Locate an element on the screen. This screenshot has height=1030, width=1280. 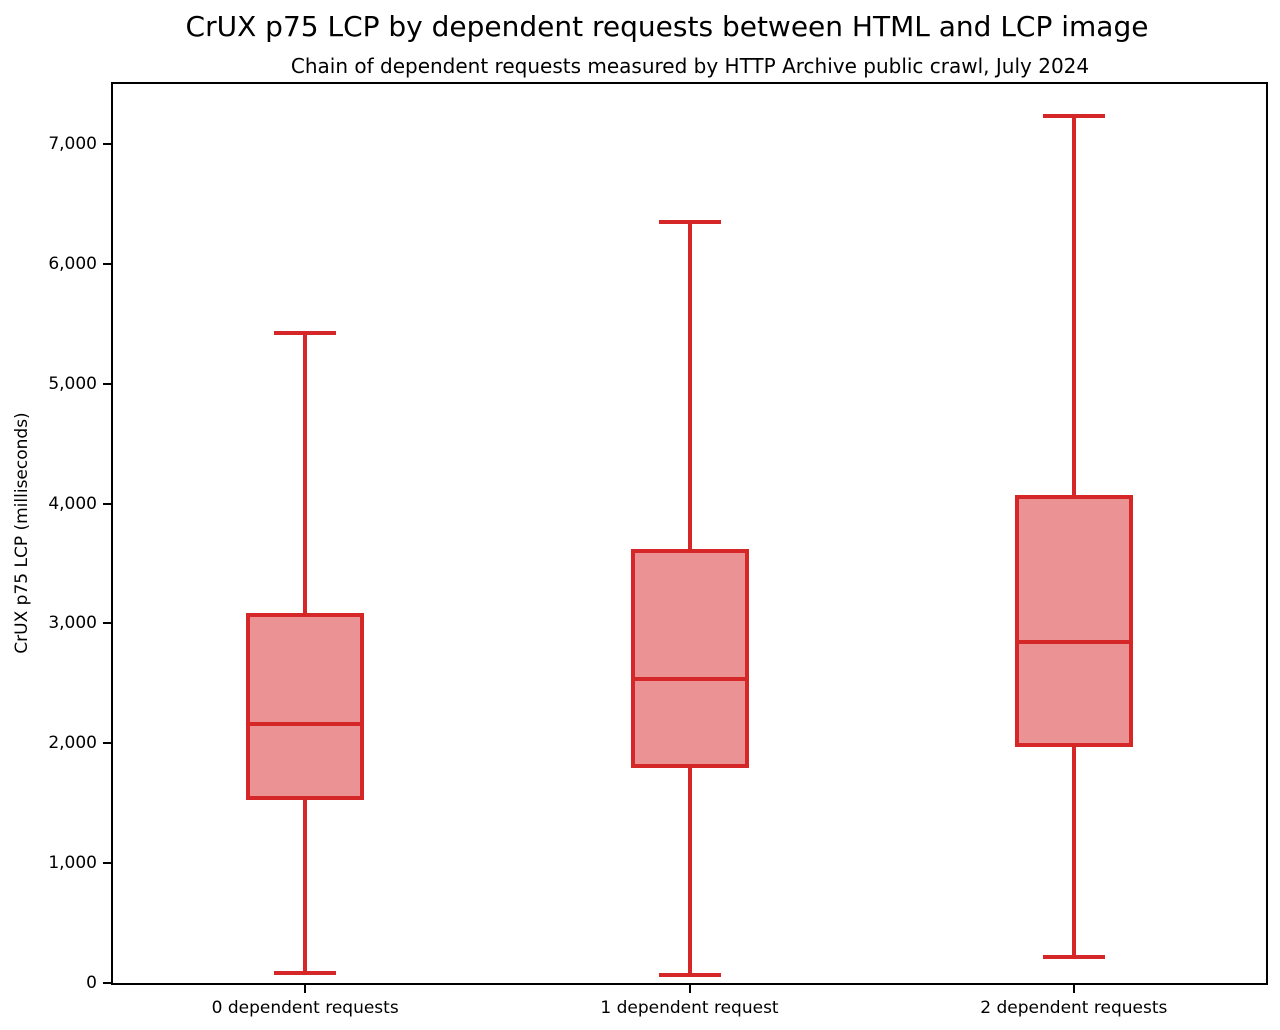
y-tick-label: 4,000 is located at coordinates (72, 503).